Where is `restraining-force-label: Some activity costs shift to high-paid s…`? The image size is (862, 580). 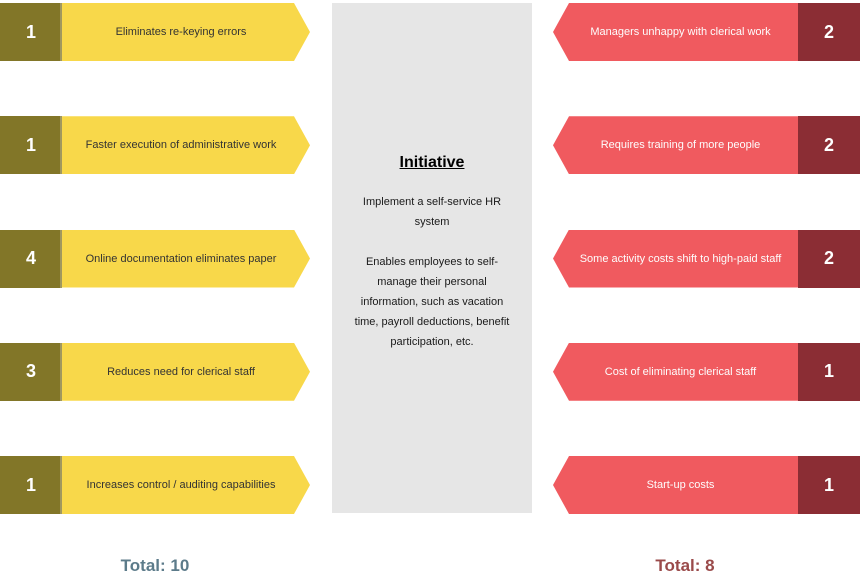 restraining-force-label: Some activity costs shift to high-paid s… is located at coordinates (680, 258).